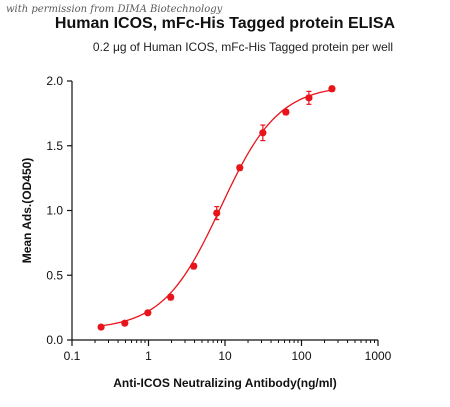 Image resolution: width=450 pixels, height=407 pixels. What do you see at coordinates (54, 81) in the screenshot?
I see `y-tick-label: 2.0` at bounding box center [54, 81].